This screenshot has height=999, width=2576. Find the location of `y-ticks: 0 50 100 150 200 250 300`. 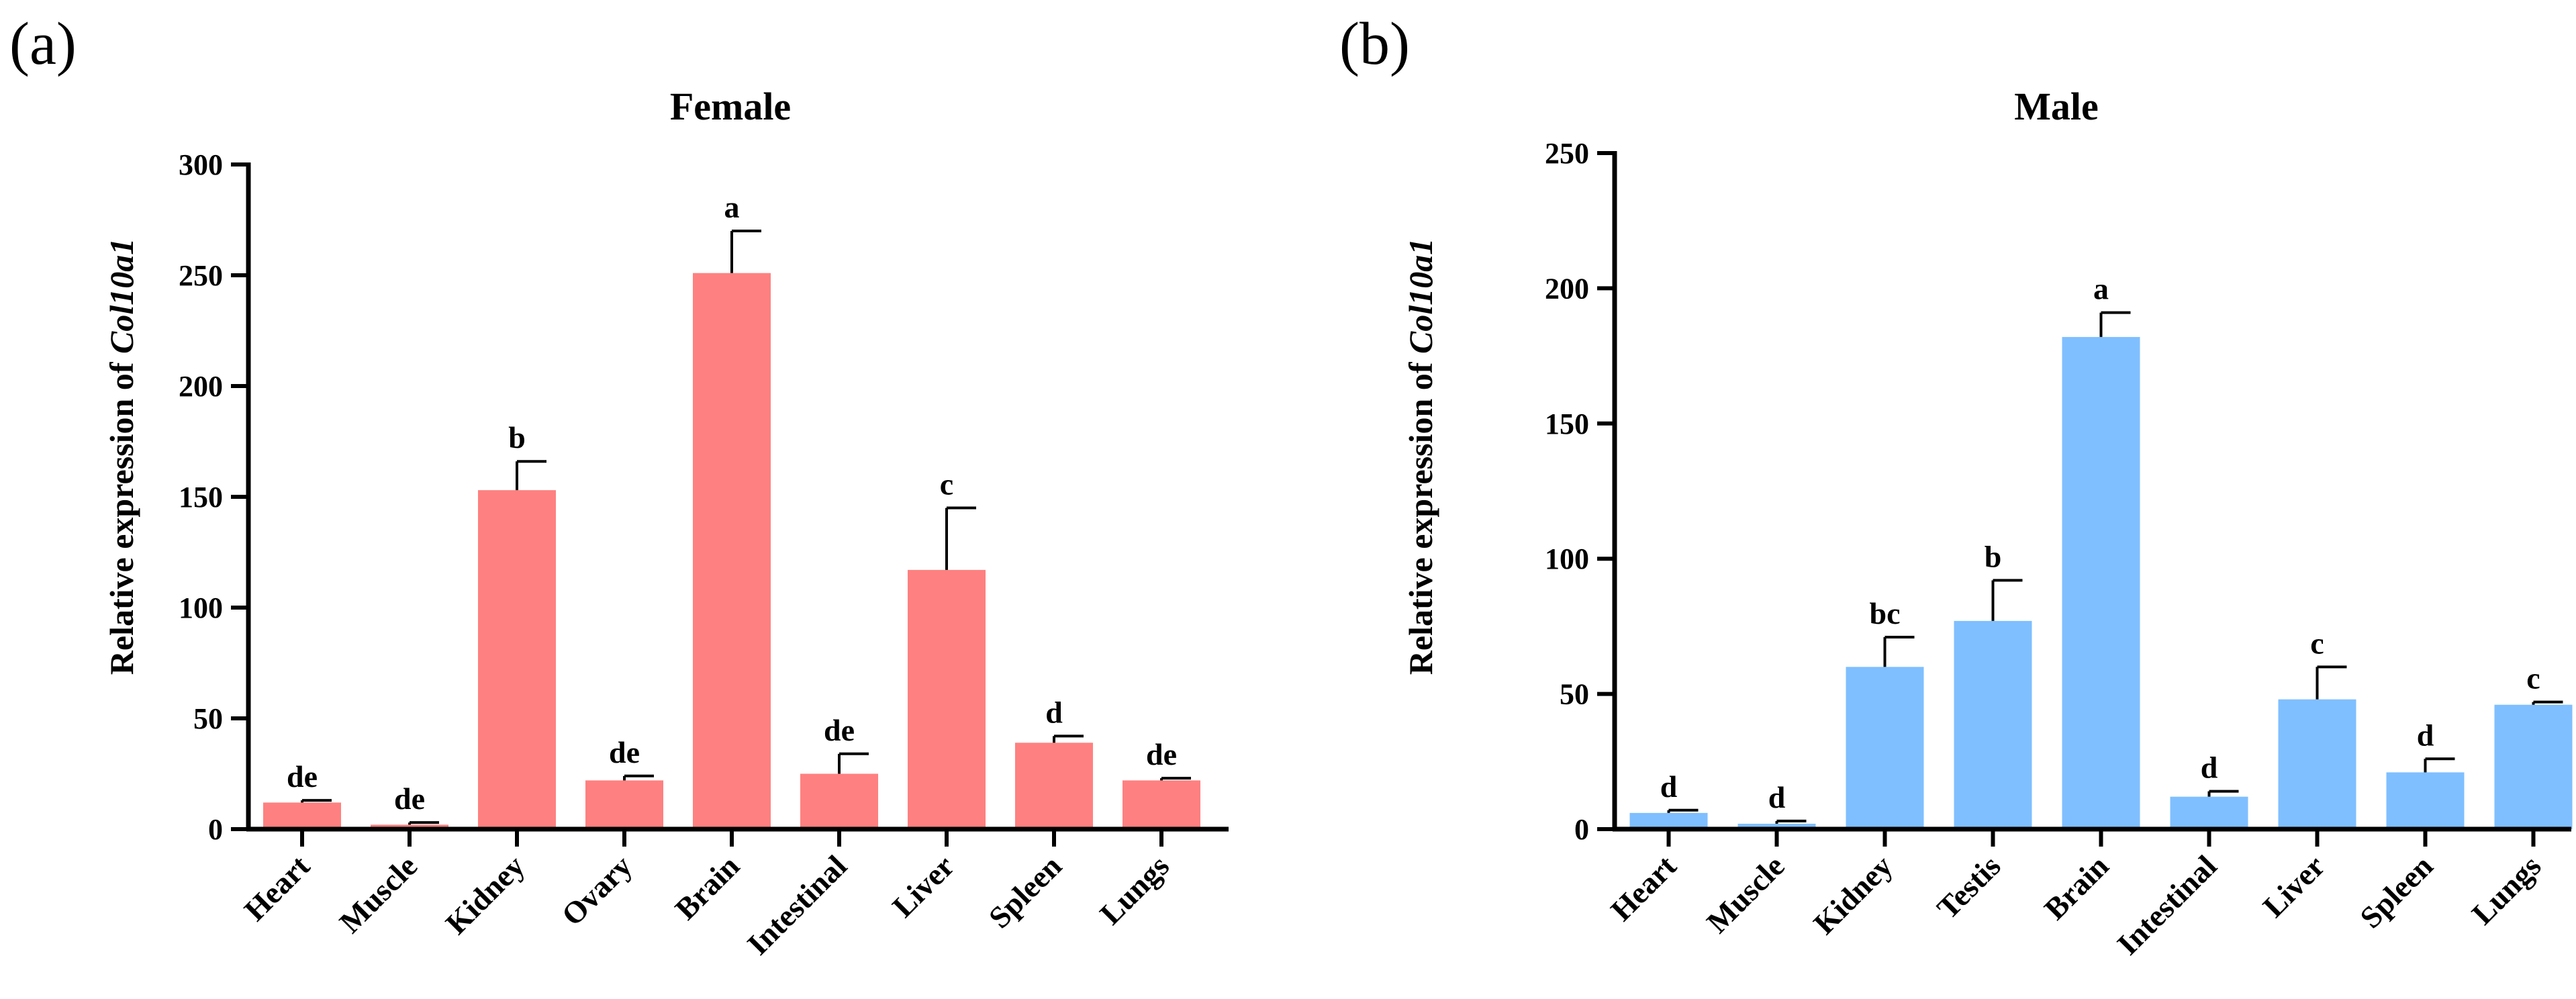

y-ticks: 0 50 100 150 200 250 300 is located at coordinates (213, 497).